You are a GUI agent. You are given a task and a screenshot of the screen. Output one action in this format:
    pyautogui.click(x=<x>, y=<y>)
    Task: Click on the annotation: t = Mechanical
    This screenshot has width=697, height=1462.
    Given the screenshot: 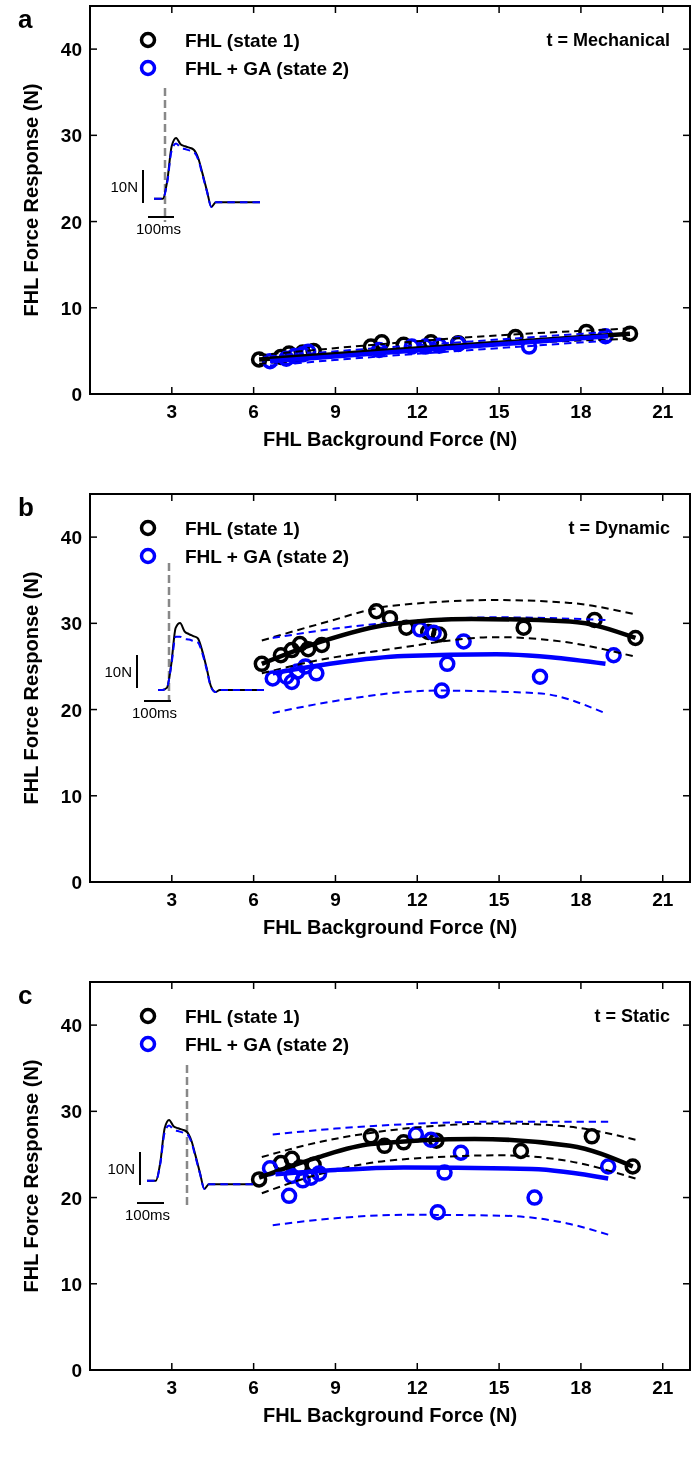 What is the action you would take?
    pyautogui.click(x=608, y=40)
    